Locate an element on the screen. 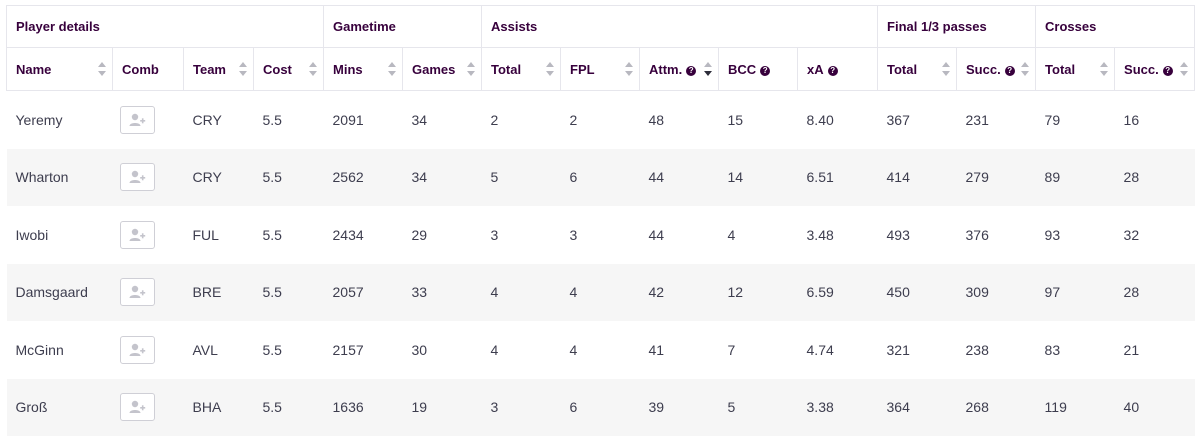  group-gametime: Gametime is located at coordinates (403, 26).